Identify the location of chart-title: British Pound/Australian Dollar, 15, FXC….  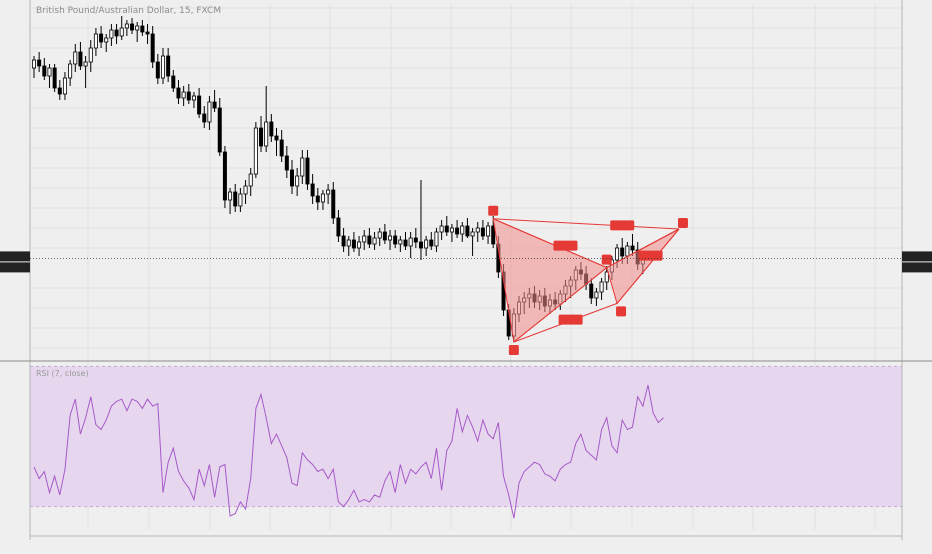
(128, 11).